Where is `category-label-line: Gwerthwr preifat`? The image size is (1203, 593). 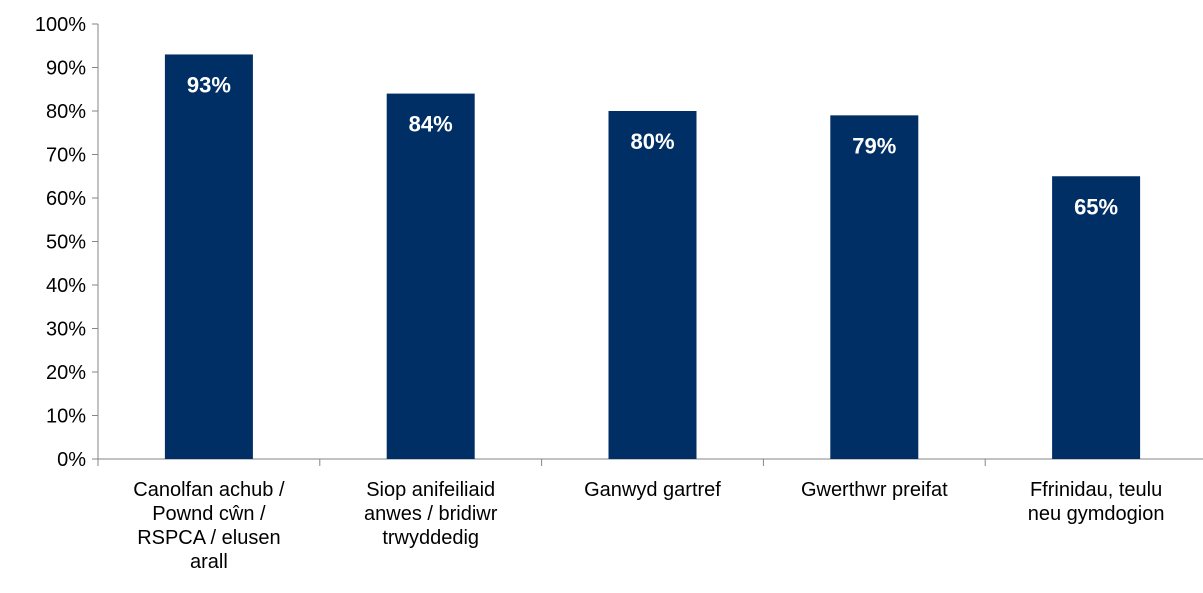
category-label-line: Gwerthwr preifat is located at coordinates (874, 490).